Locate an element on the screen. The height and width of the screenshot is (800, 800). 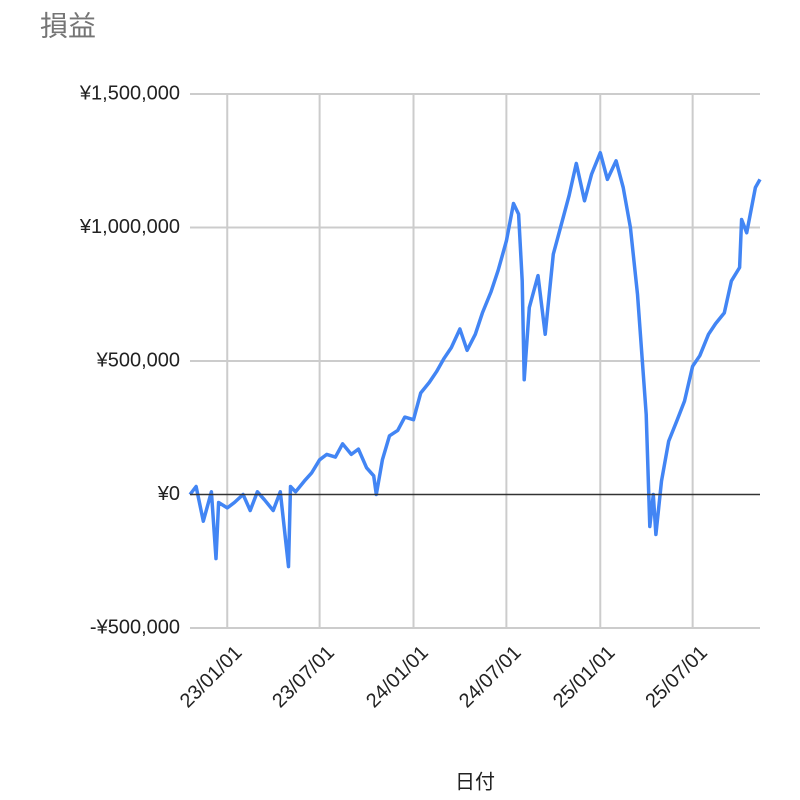
x-axis-label: 日付 is located at coordinates (475, 781).